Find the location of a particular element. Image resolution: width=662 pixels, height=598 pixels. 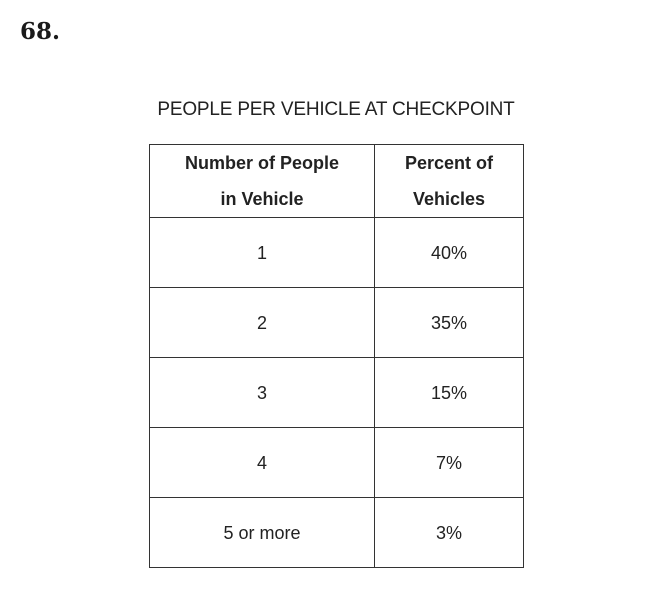

people-cell: 2 is located at coordinates (262, 322).